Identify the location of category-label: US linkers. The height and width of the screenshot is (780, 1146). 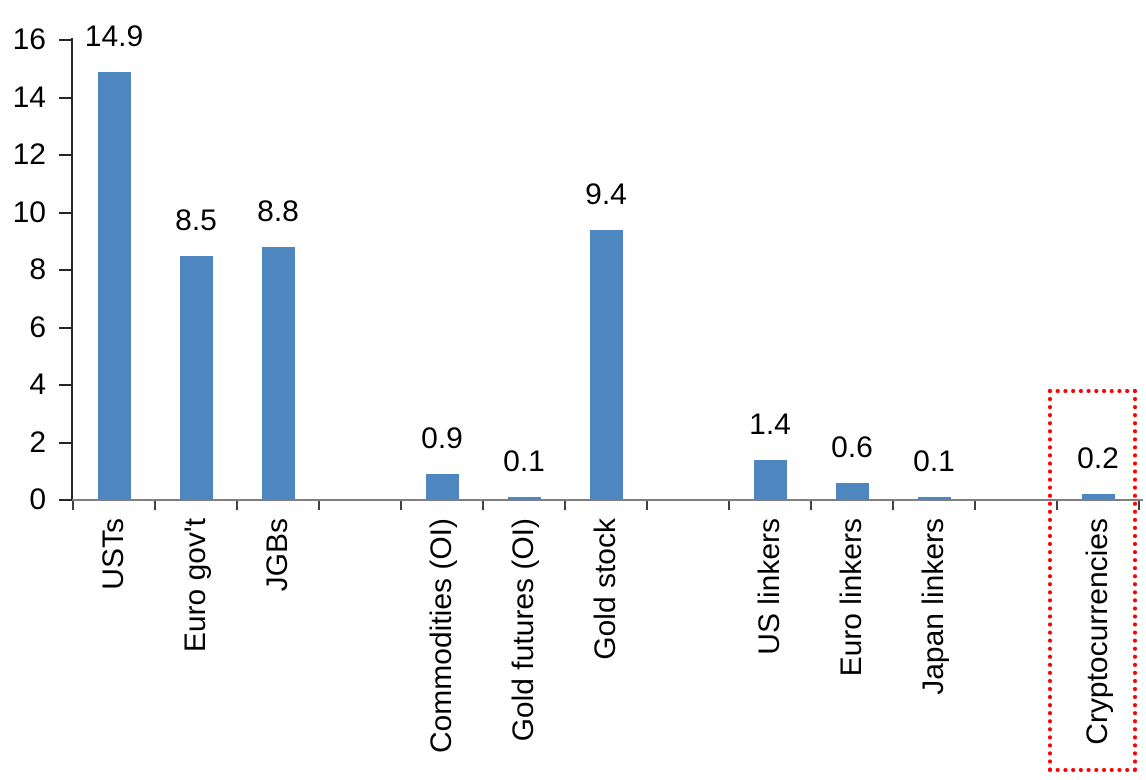
(769, 586).